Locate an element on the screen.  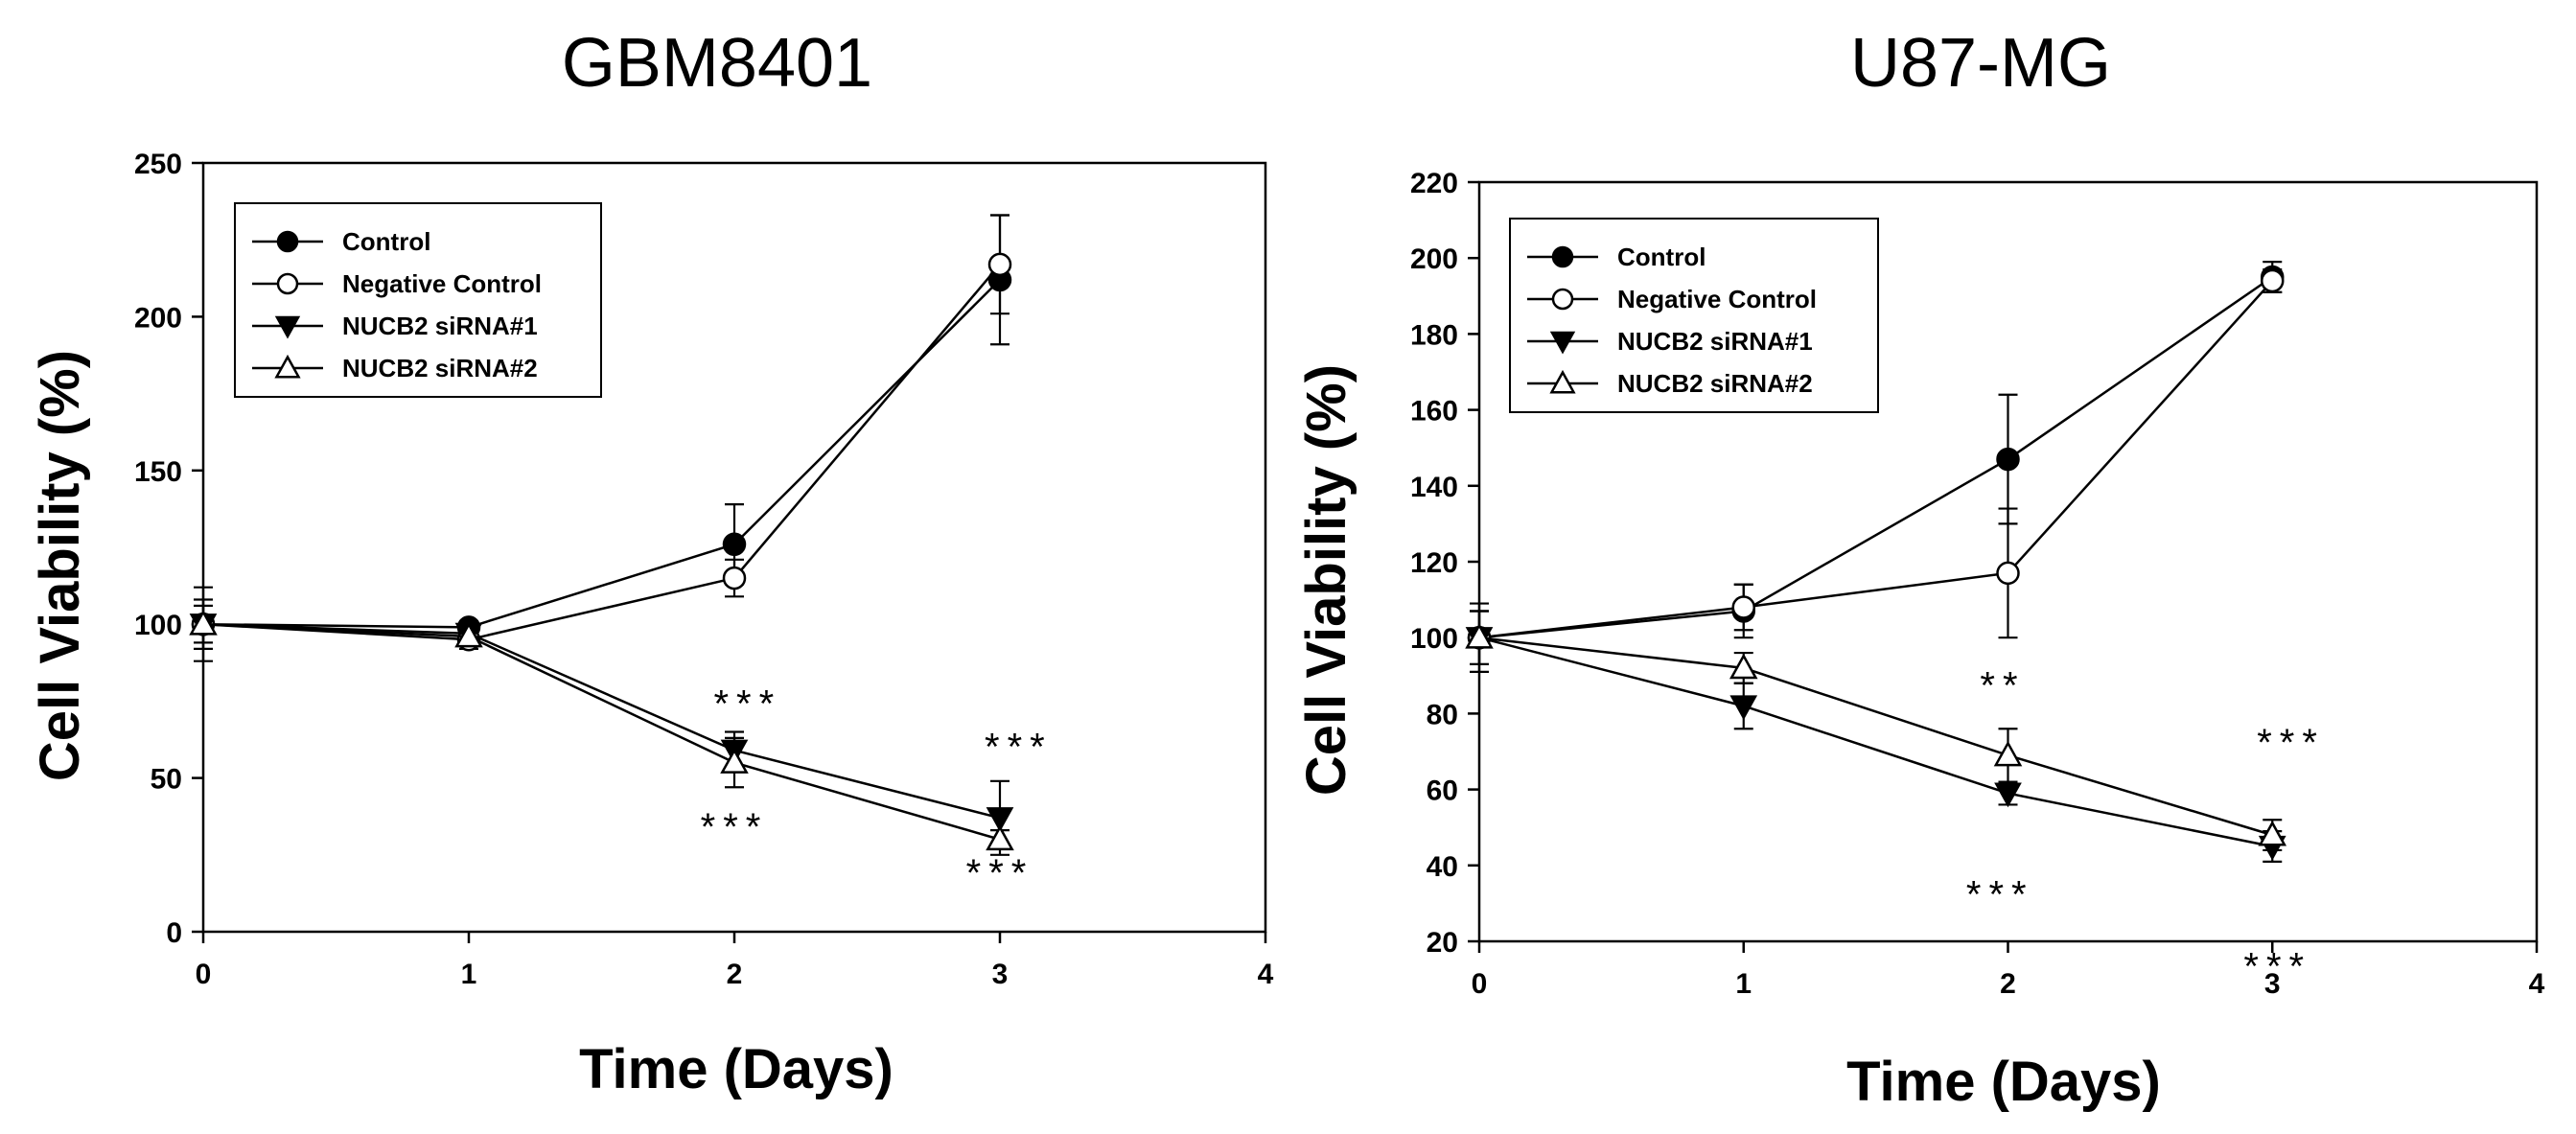
y-tick-label: 220 is located at coordinates (1434, 183).